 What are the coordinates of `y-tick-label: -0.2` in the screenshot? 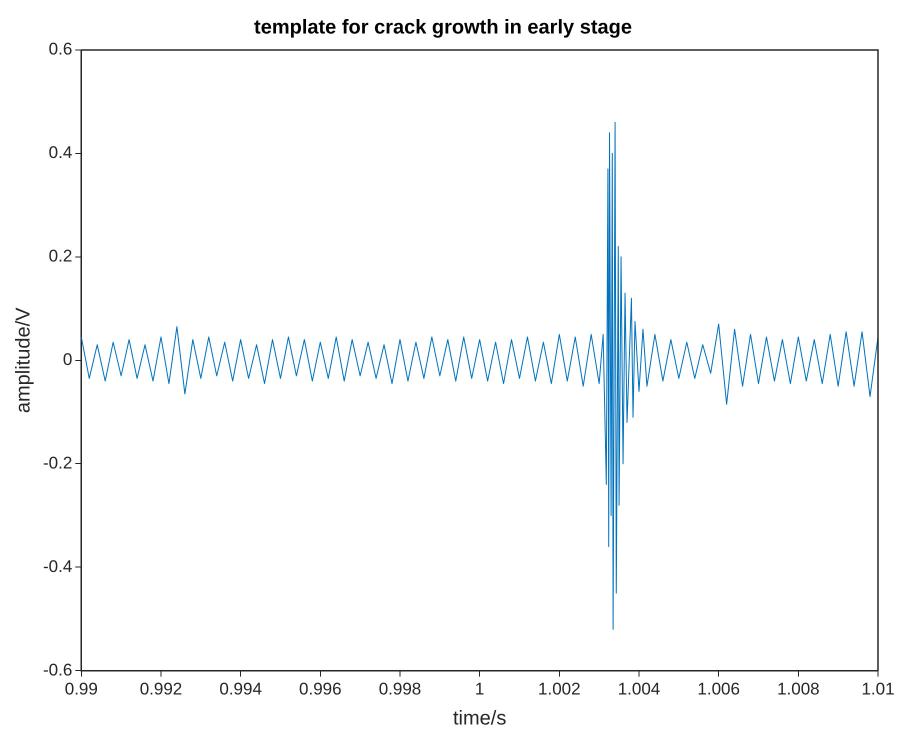 It's located at (57, 462).